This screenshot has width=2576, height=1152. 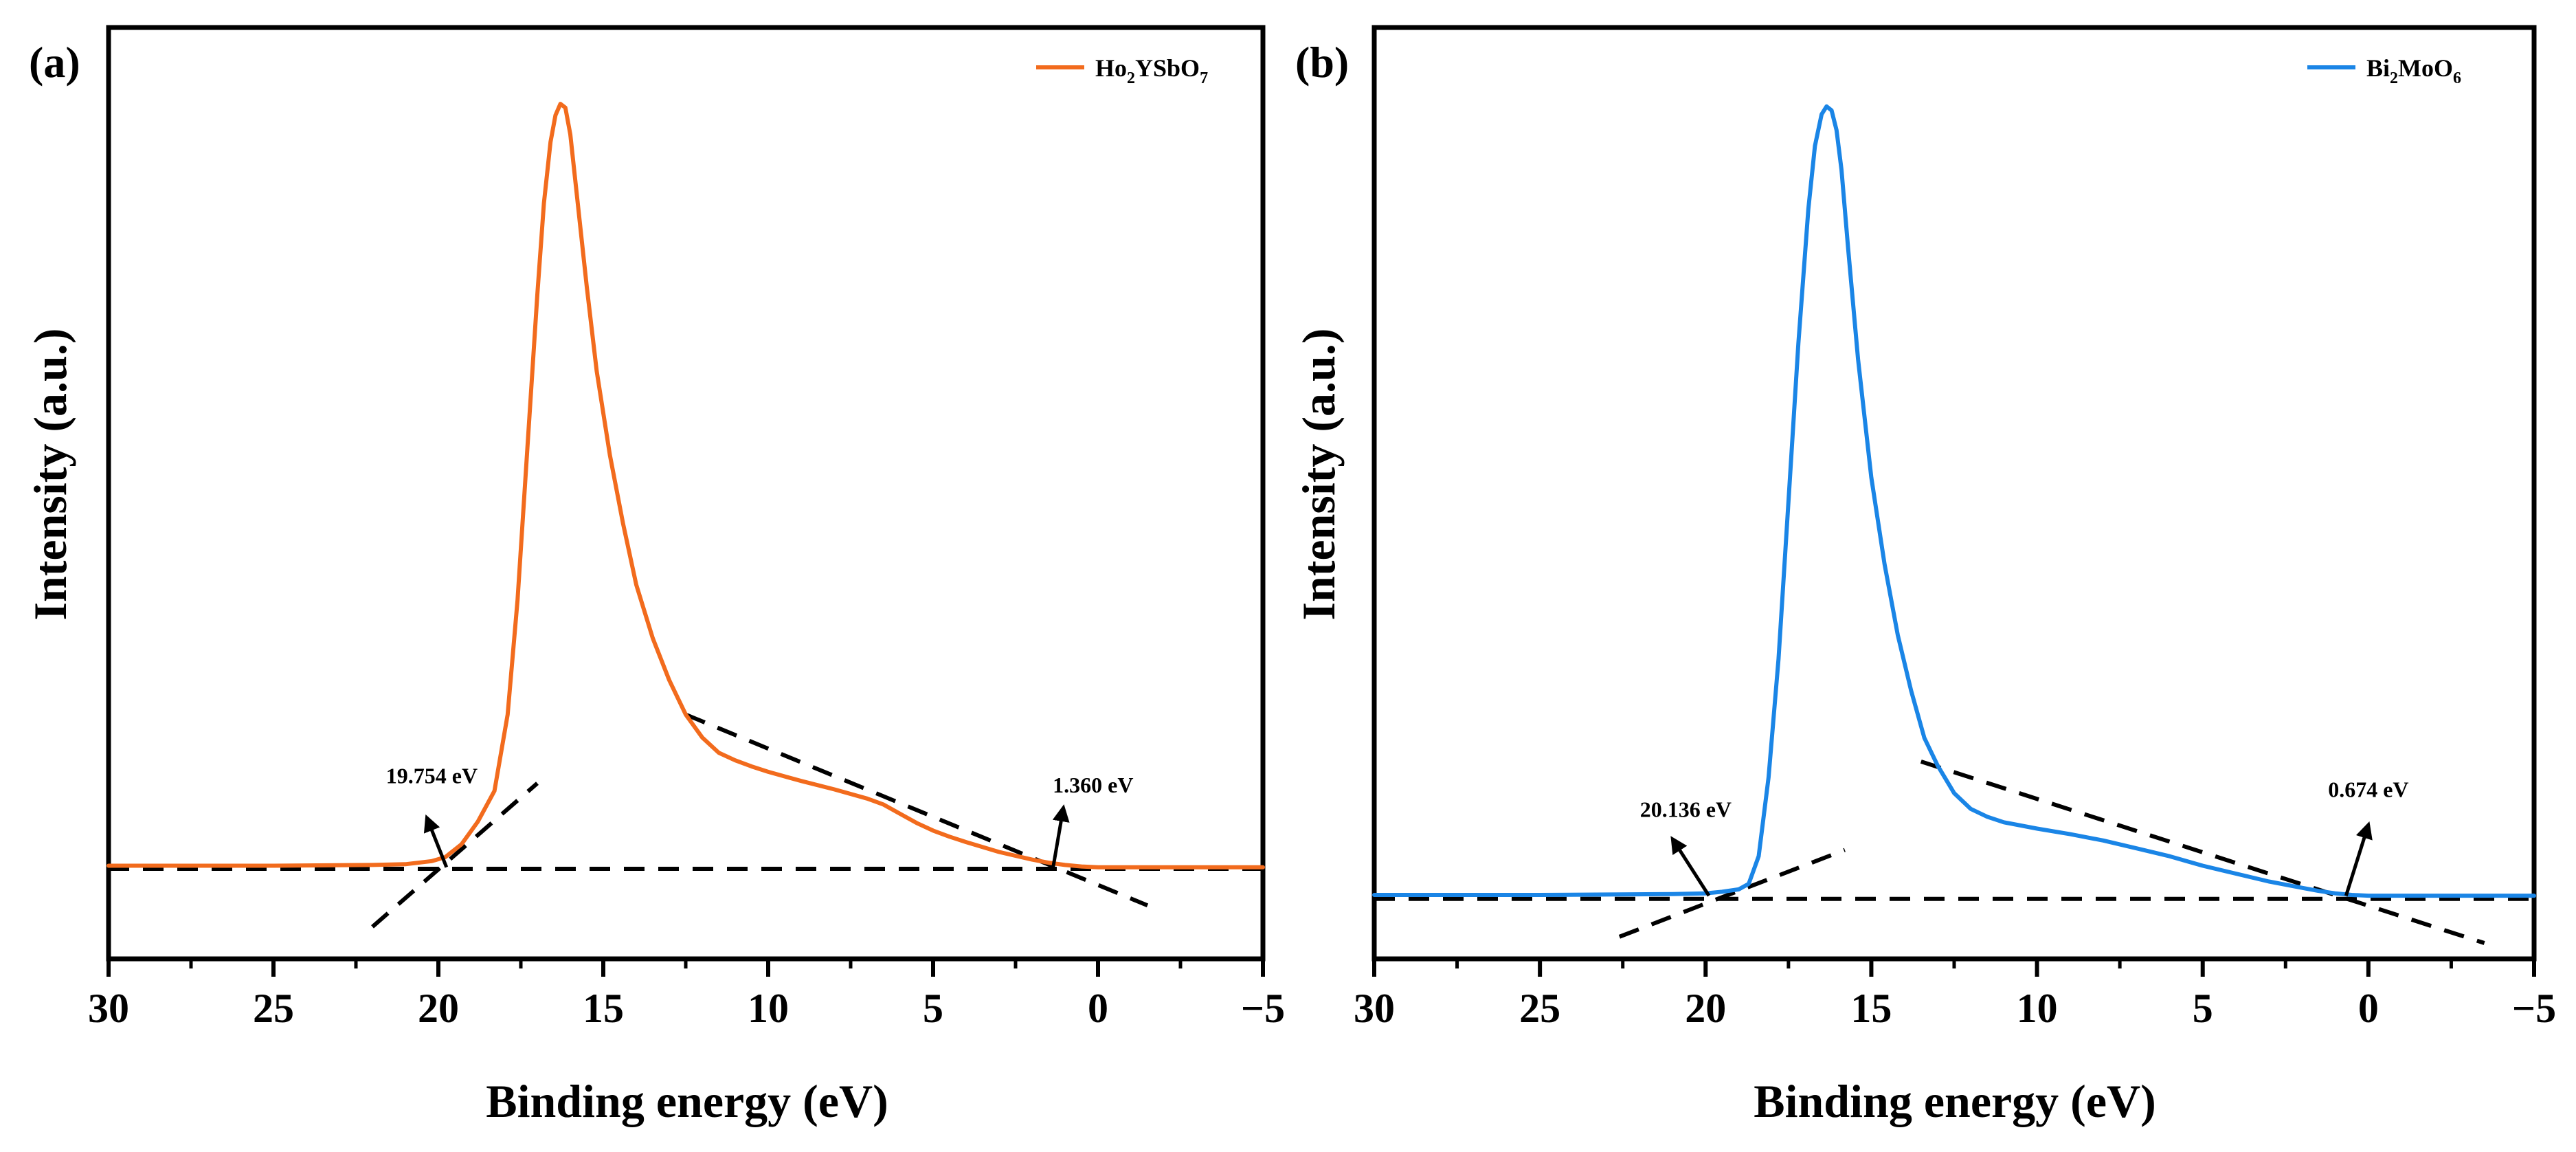 What do you see at coordinates (2413, 70) in the screenshot?
I see `legend-label-b: Bi2​MoO6​` at bounding box center [2413, 70].